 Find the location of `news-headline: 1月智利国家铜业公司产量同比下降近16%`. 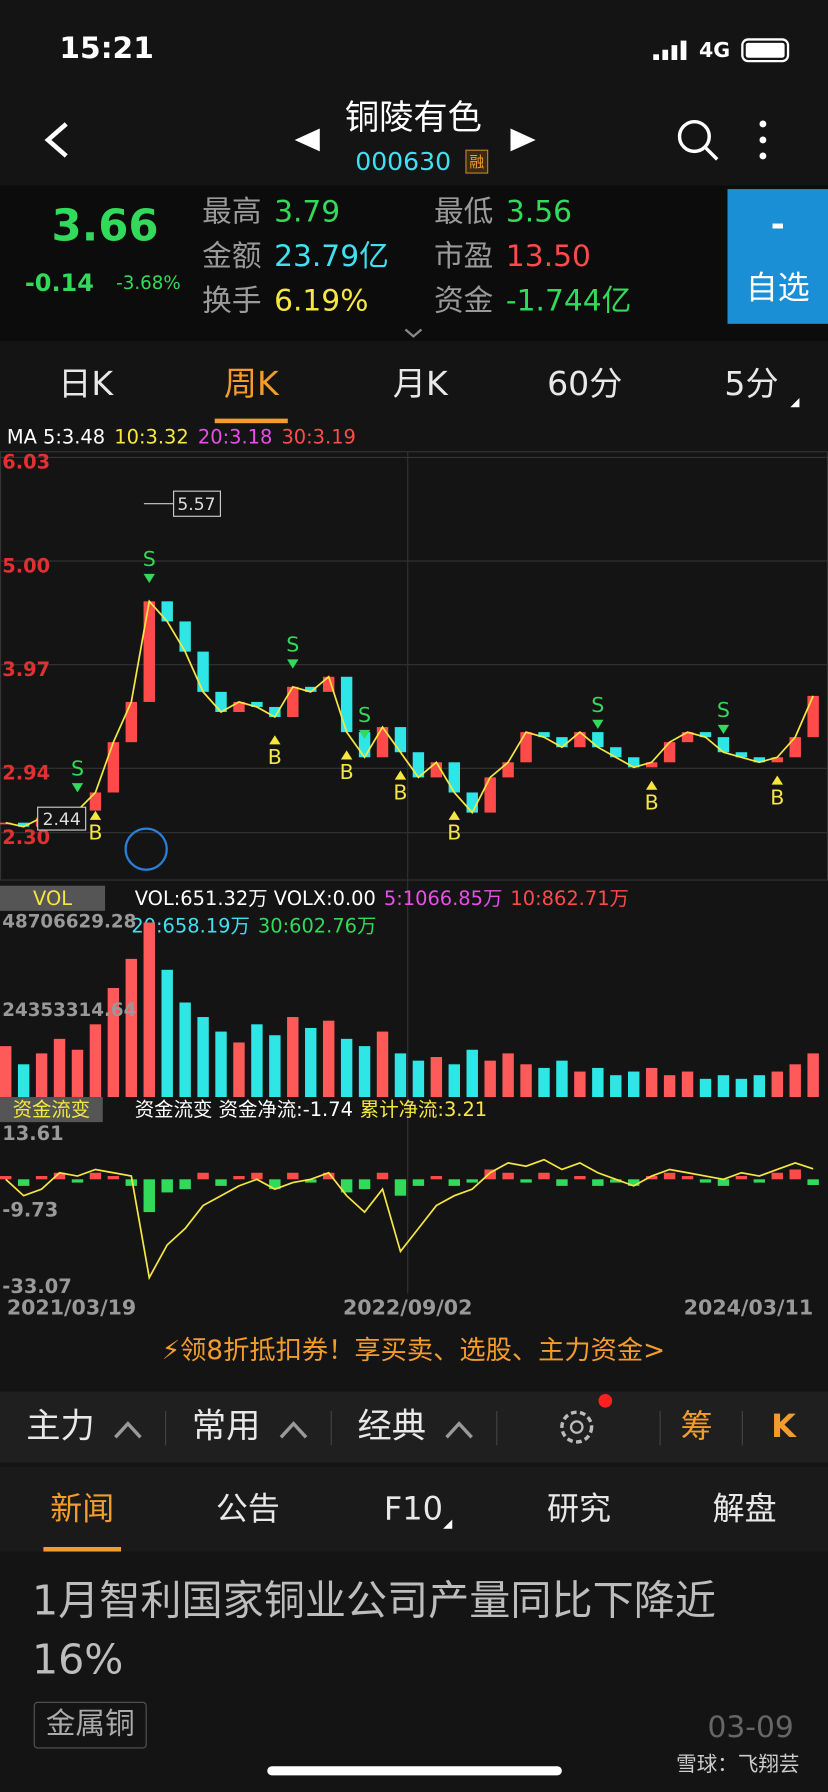

news-headline: 1月智利国家铜业公司产量同比下降近16% is located at coordinates (373, 1631).